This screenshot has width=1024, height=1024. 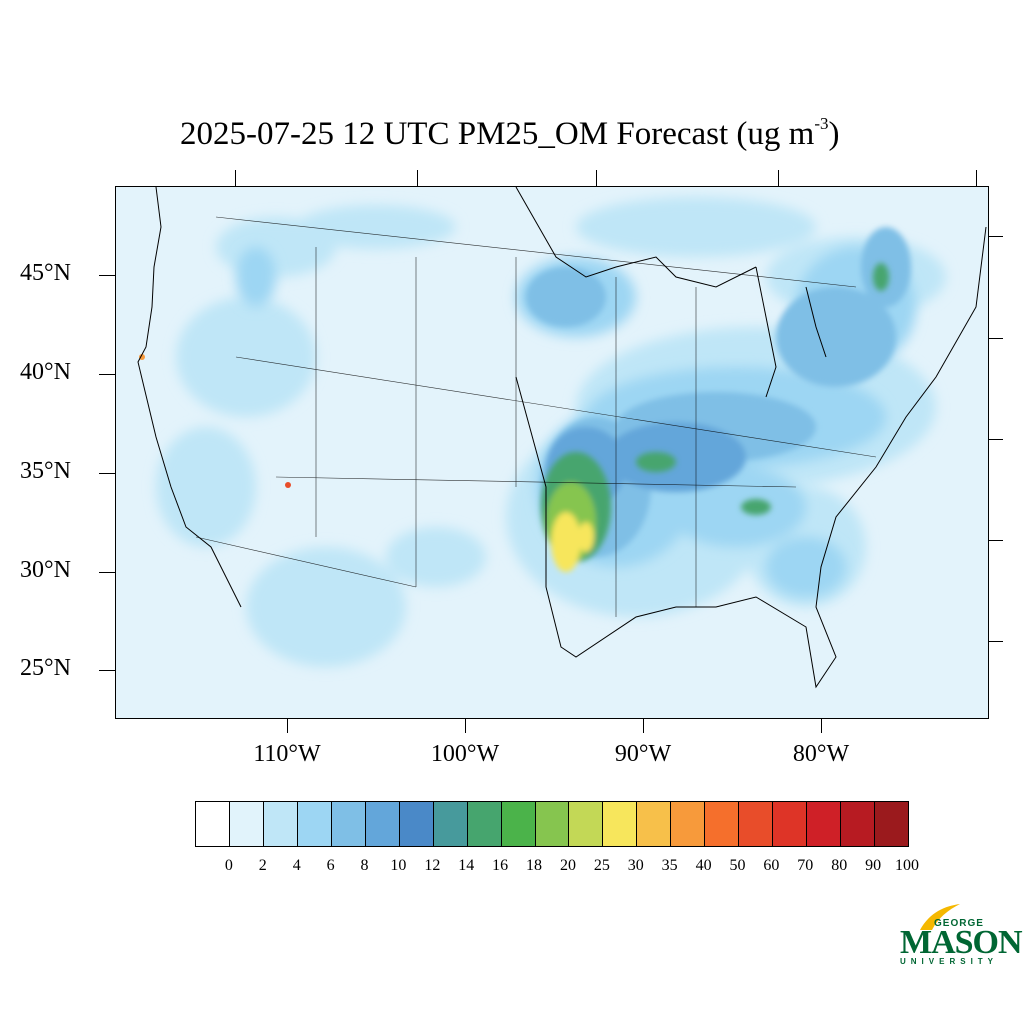 I want to click on colorbar-label: 90, so click(x=873, y=865).